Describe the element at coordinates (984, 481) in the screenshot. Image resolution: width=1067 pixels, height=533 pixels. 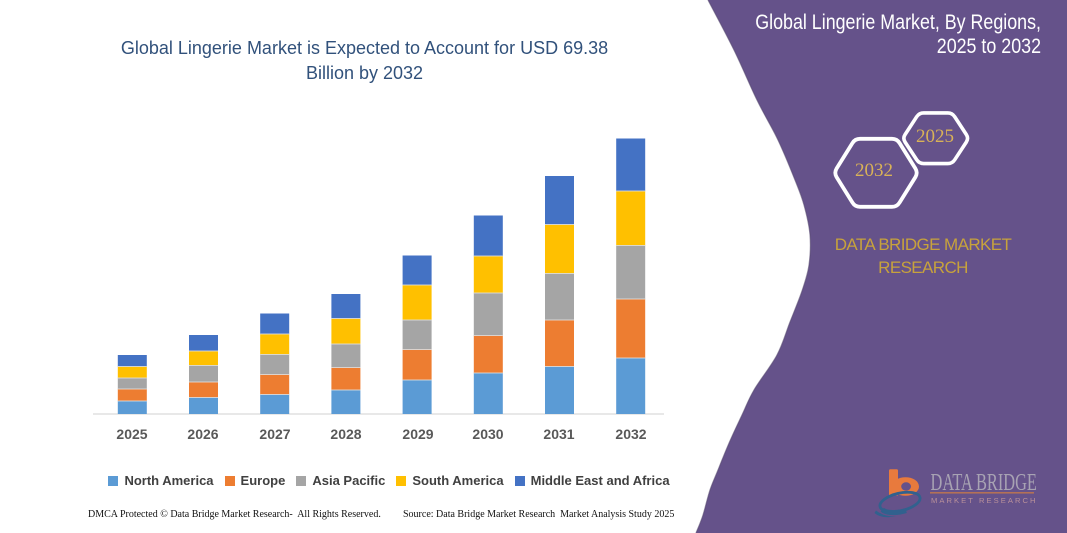
I see `svg-text: DATA BRIDGE` at that location.